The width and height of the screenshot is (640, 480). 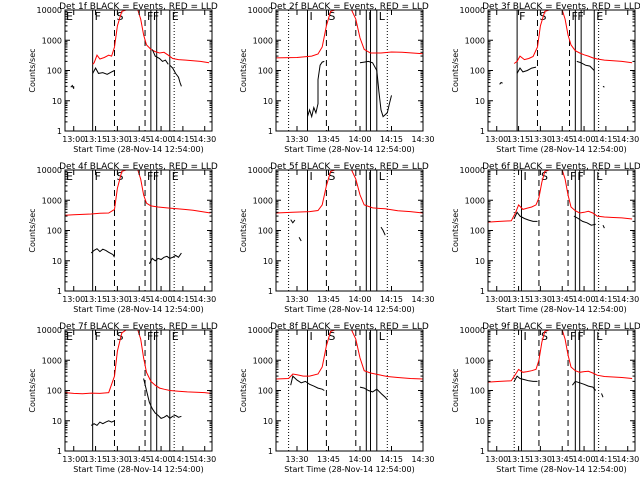 I want to click on chart-title: Det 5f BLACK = Events, RED = LLD, so click(x=349, y=167).